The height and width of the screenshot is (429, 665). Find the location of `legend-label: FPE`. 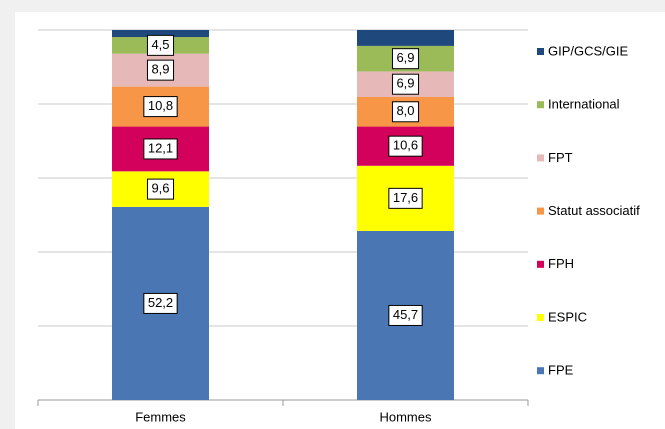

legend-label: FPE is located at coordinates (561, 370).